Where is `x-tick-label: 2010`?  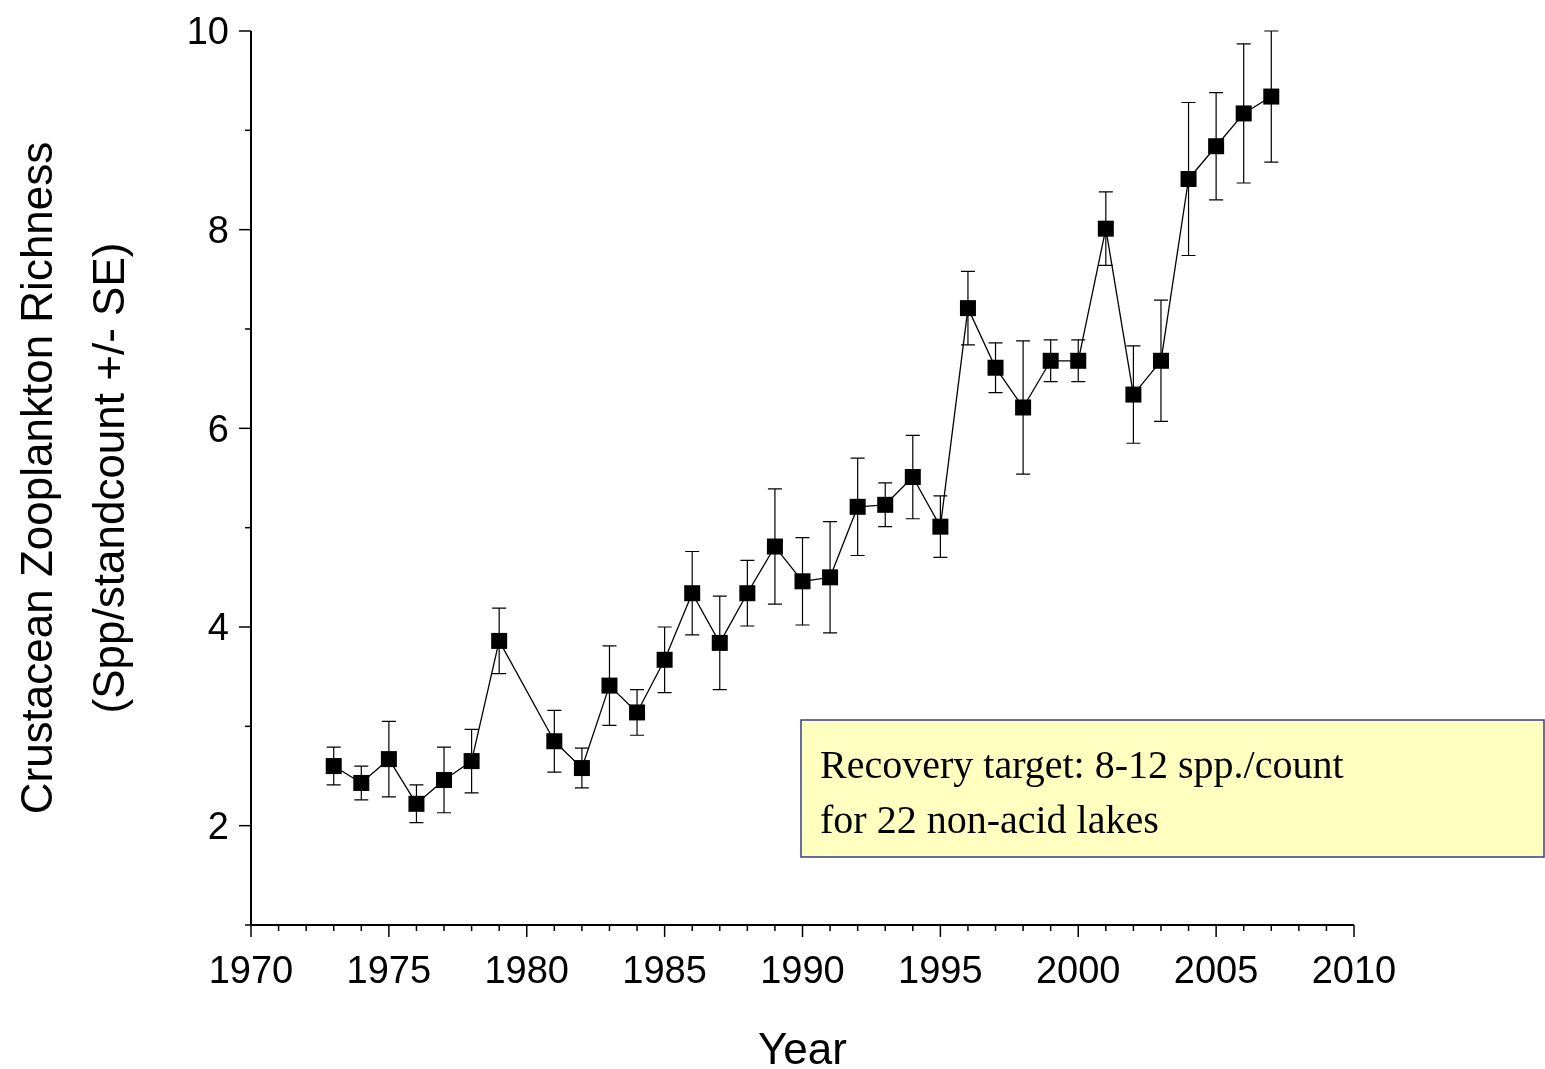
x-tick-label: 2010 is located at coordinates (1354, 970).